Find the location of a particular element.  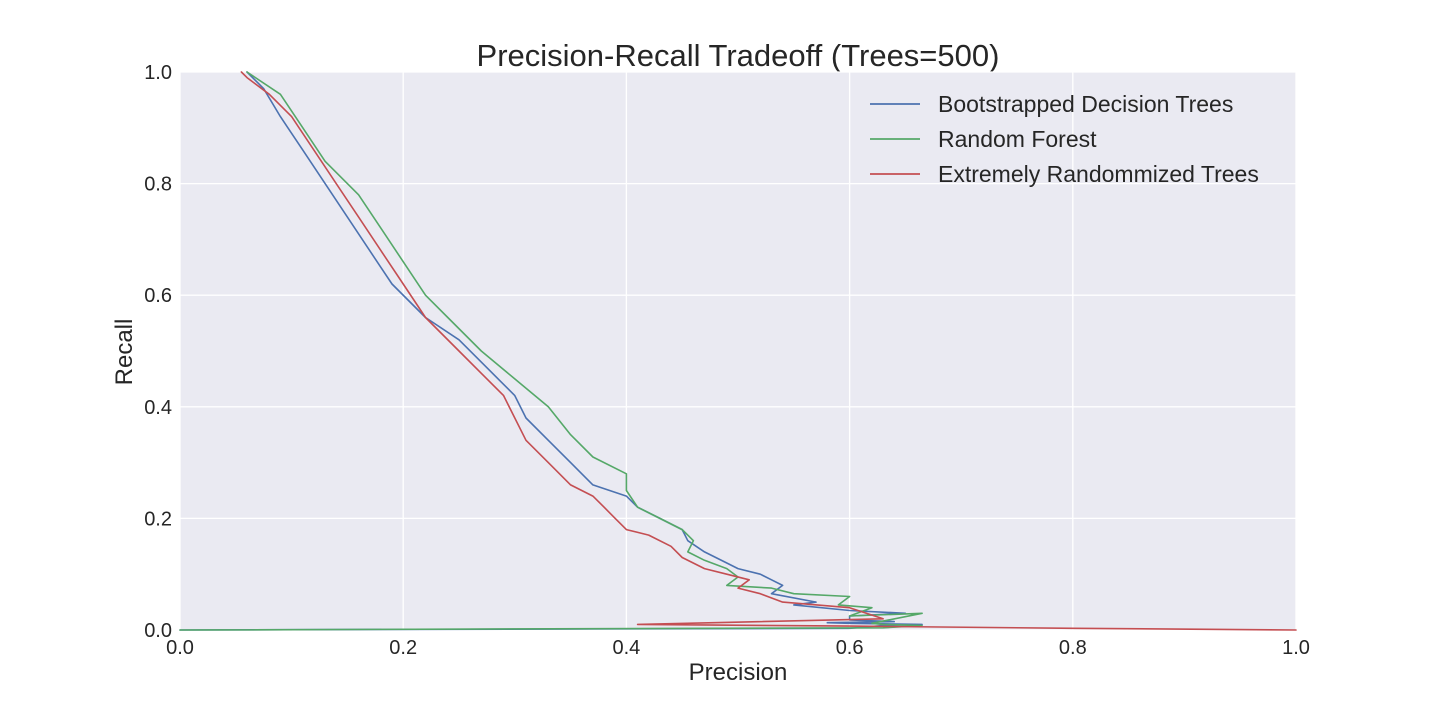

x-tick-label: 0.0 is located at coordinates (180, 648).